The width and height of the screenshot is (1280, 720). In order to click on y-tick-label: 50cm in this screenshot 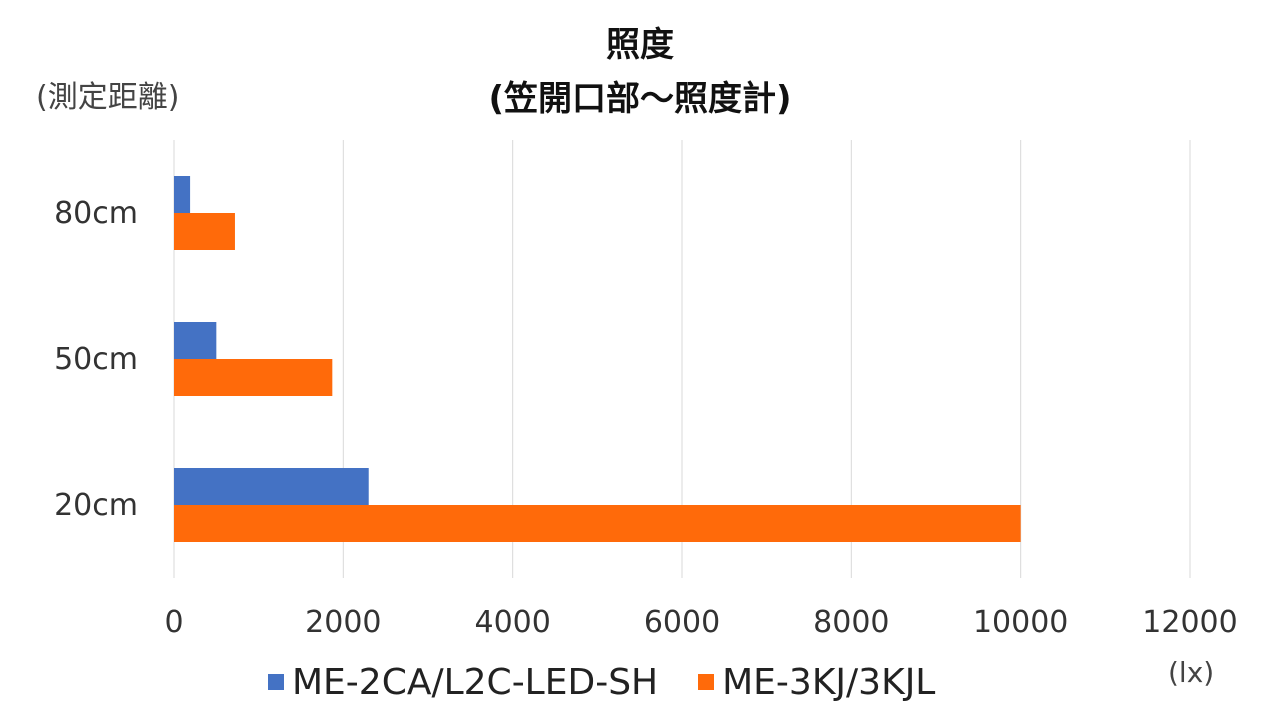, I will do `click(96, 359)`.